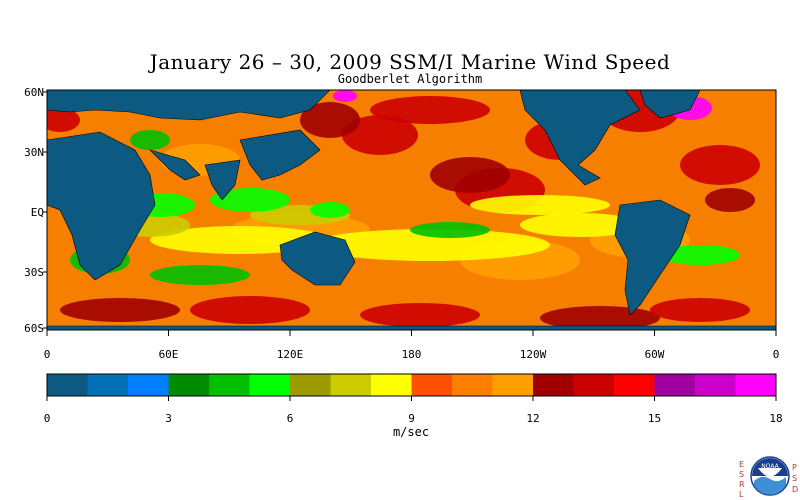 The width and height of the screenshot is (800, 500). Describe the element at coordinates (168, 418) in the screenshot. I see `colorbar-tick-label: 3` at that location.